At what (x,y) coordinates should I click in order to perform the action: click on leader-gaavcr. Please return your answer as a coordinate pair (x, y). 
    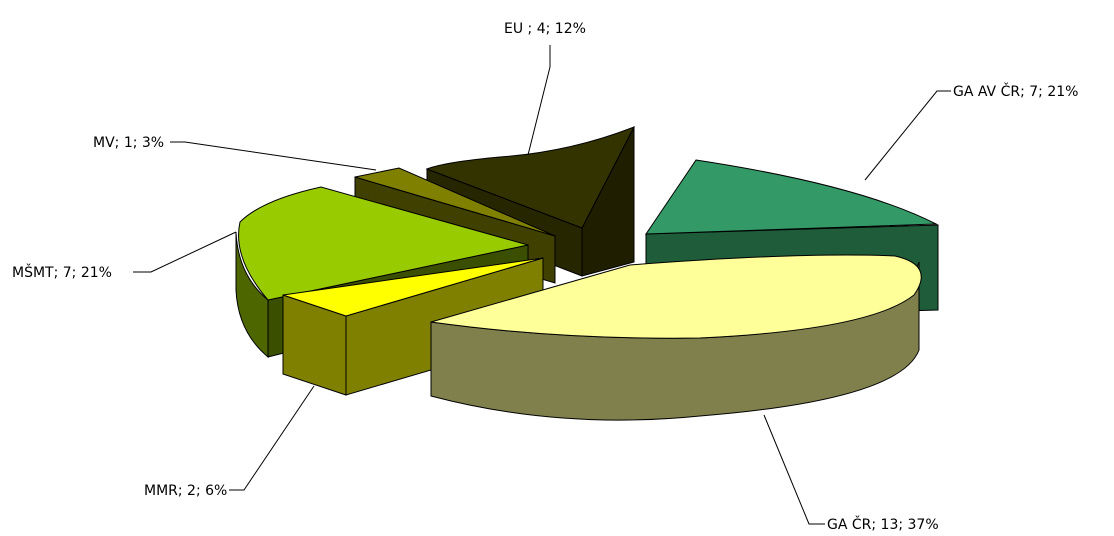
    Looking at the image, I should click on (907, 135).